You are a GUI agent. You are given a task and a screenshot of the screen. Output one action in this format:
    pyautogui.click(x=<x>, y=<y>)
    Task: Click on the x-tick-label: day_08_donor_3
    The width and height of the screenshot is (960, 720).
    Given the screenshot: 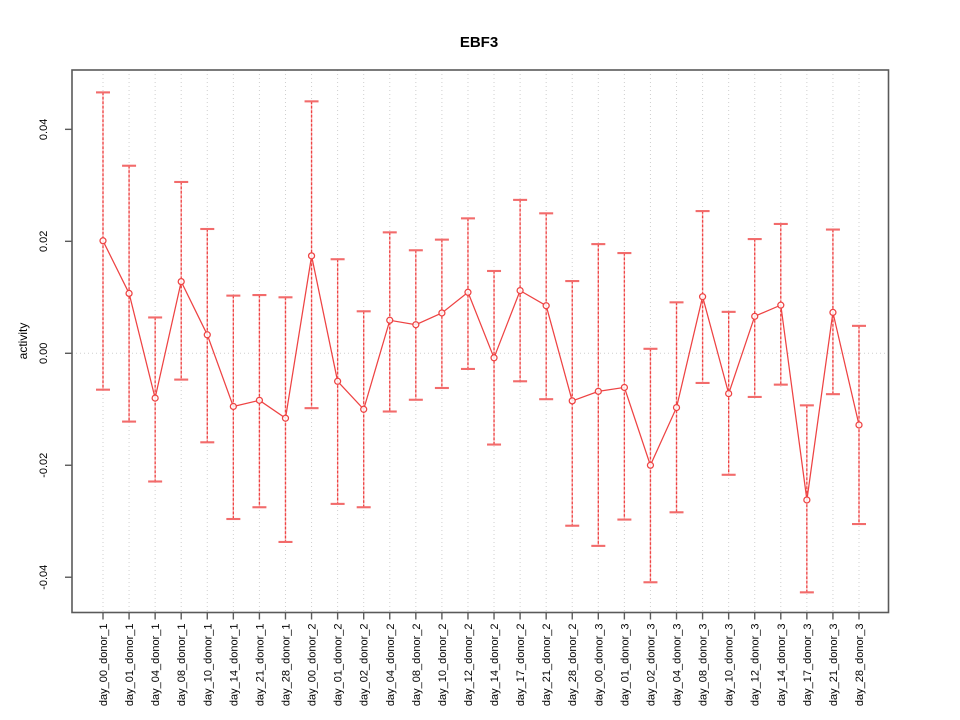 What is the action you would take?
    pyautogui.click(x=704, y=665)
    